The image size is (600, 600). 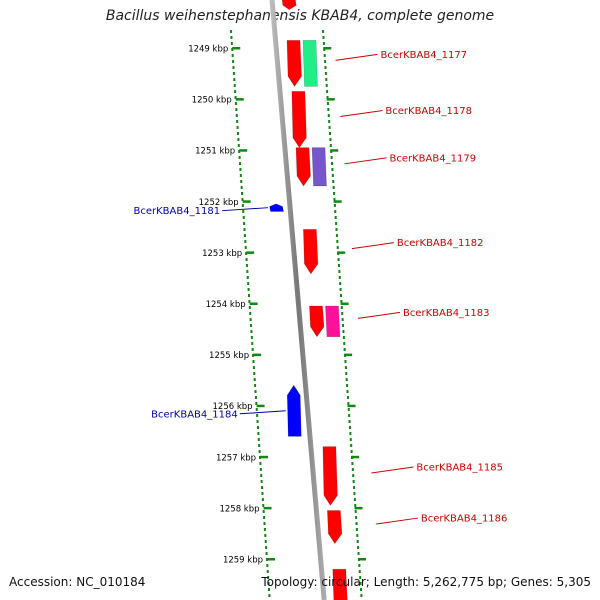 I want to click on gene-label: BcerKBAB4_1185, so click(x=459, y=467).